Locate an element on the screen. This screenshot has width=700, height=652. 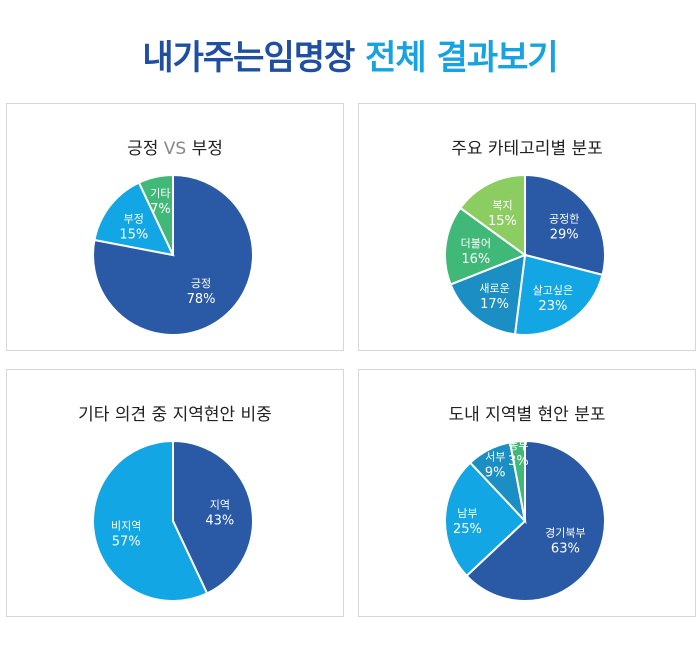
pie-slice-label: 공정한 is located at coordinates (564, 219).